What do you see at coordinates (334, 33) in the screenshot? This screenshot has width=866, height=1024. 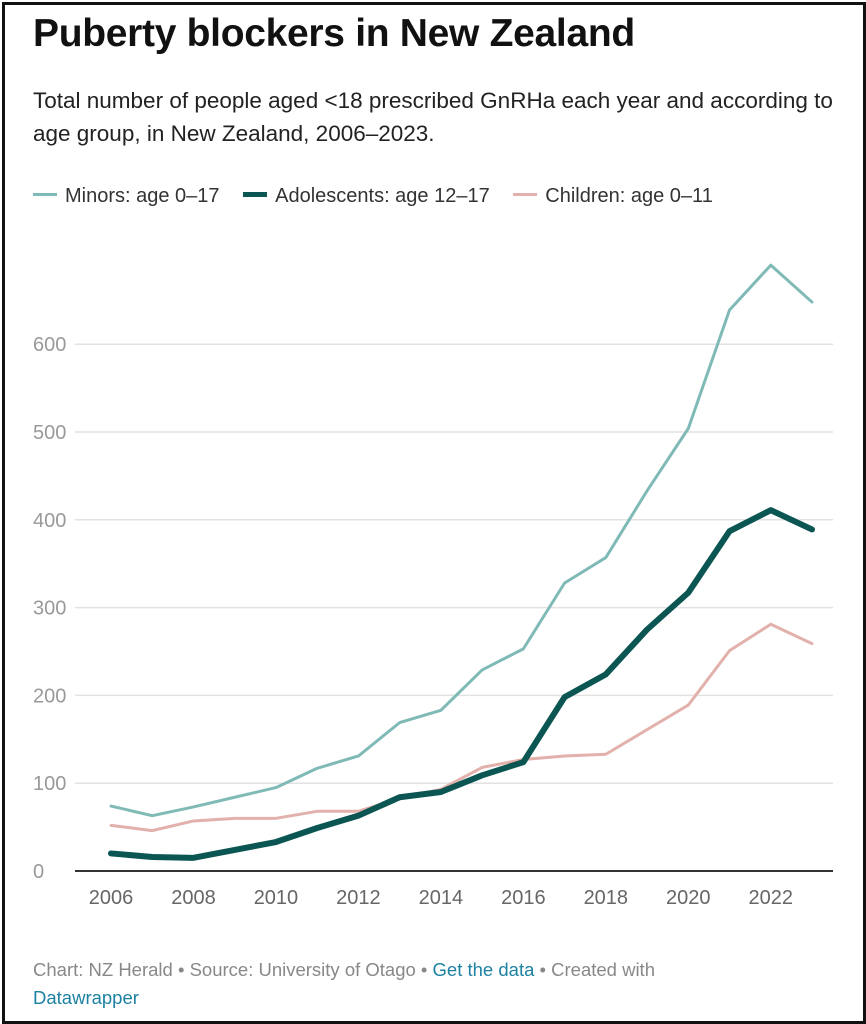 I see `chart-title: Puberty blockers in New Zealand` at bounding box center [334, 33].